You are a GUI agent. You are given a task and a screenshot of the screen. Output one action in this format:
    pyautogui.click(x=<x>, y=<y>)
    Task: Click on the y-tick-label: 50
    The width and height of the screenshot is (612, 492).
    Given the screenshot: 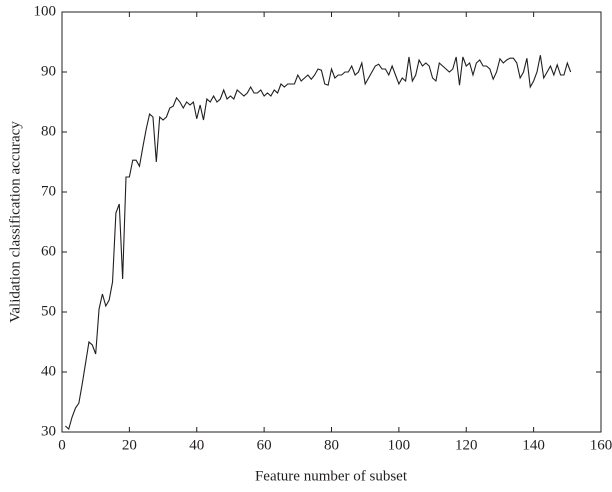 What is the action you would take?
    pyautogui.click(x=48, y=311)
    